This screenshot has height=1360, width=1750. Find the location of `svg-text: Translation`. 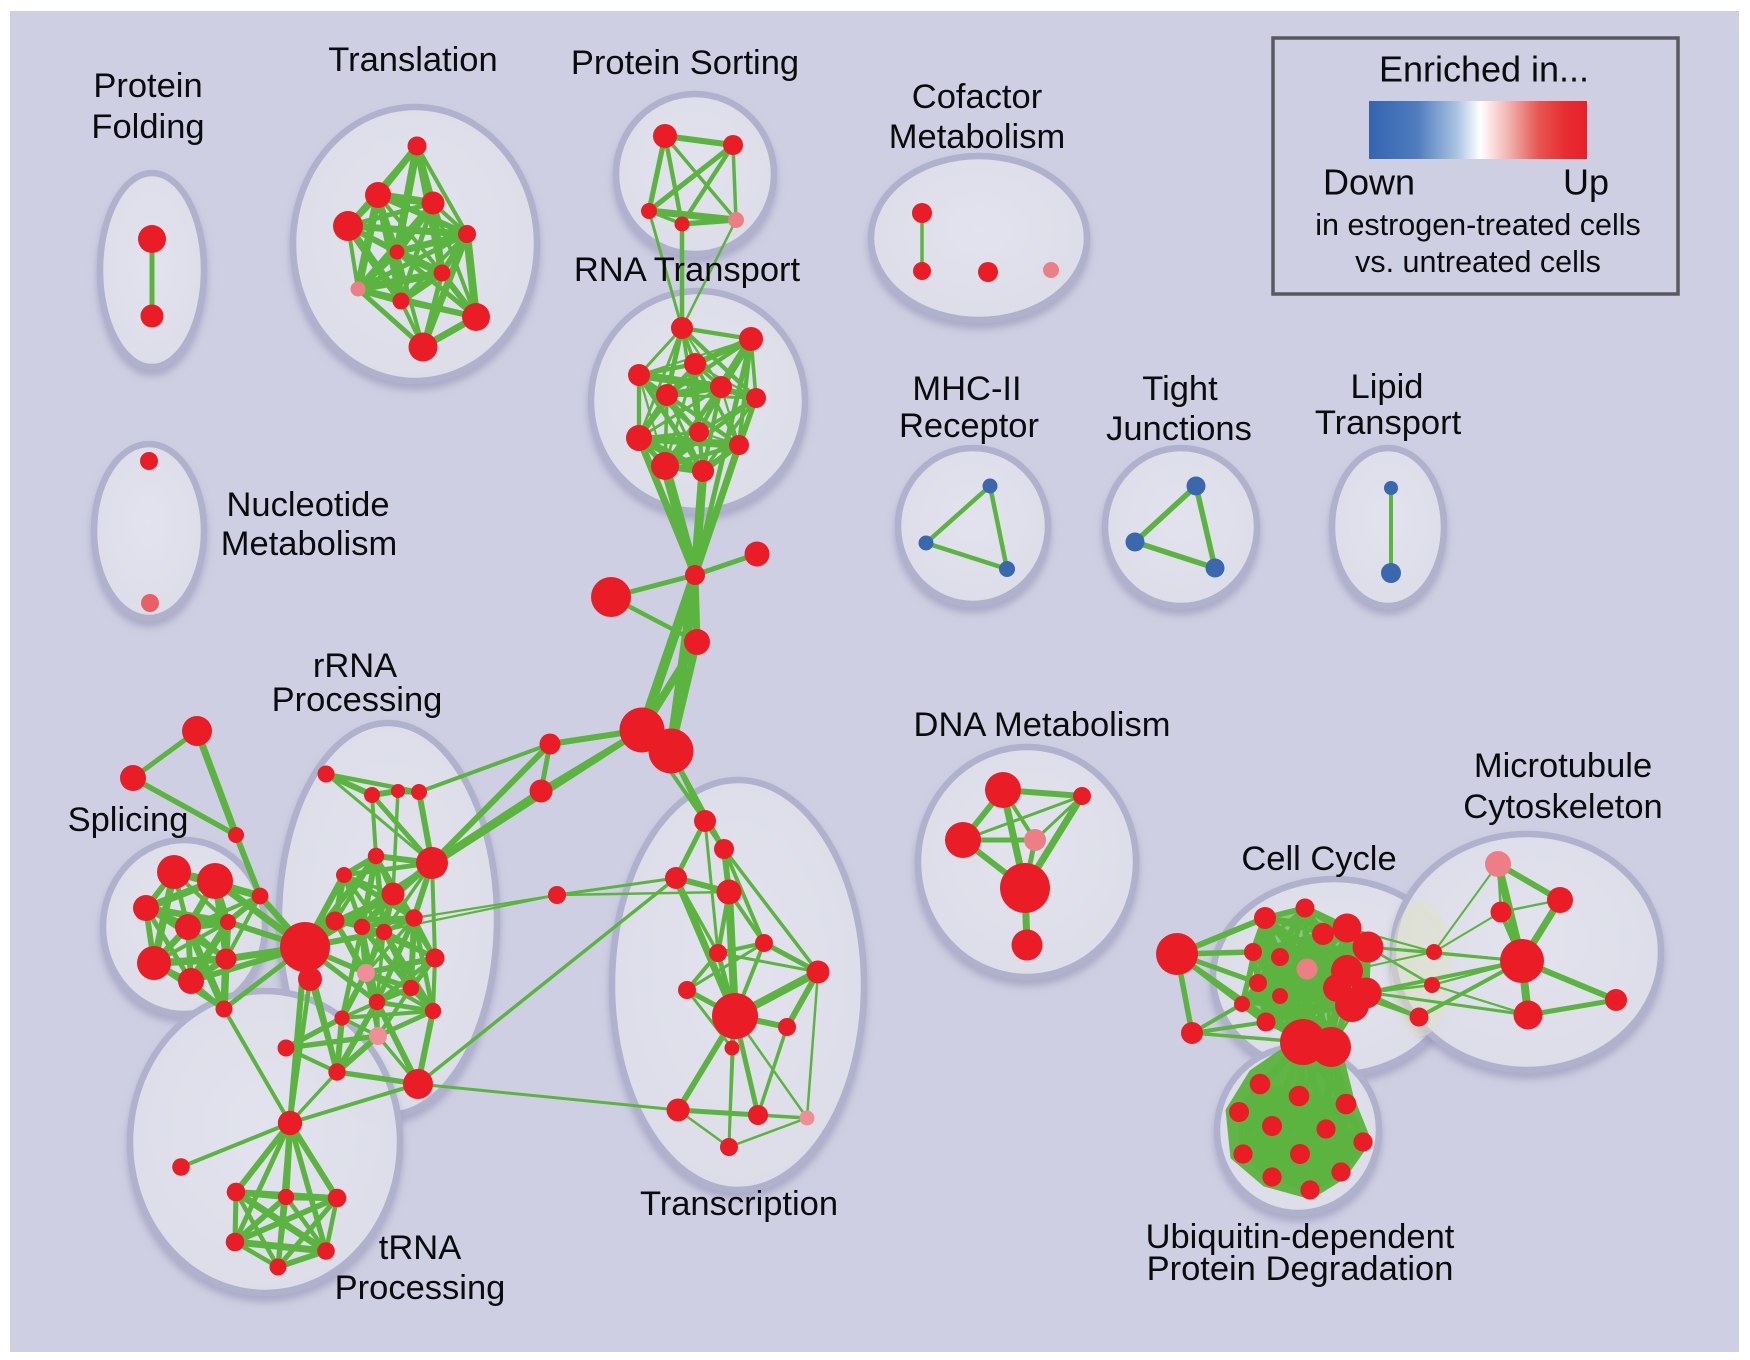

svg-text: Translation is located at coordinates (412, 60).